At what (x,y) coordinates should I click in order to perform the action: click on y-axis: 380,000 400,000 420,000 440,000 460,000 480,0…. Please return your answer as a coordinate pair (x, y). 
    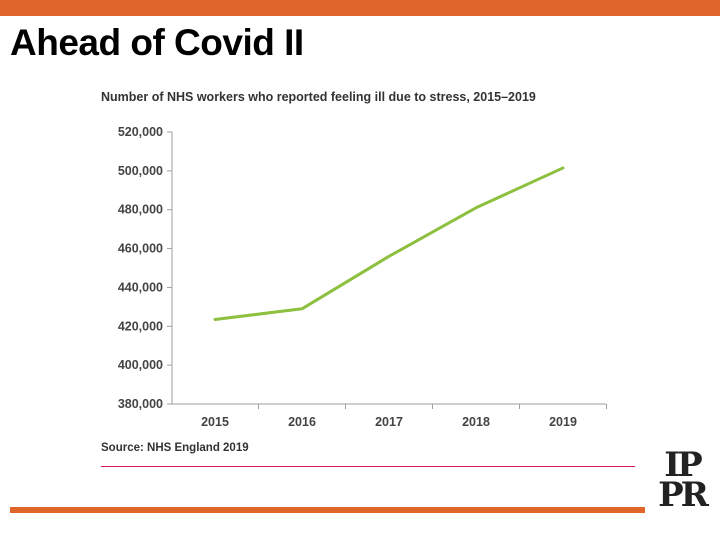
    Looking at the image, I should click on (145, 268).